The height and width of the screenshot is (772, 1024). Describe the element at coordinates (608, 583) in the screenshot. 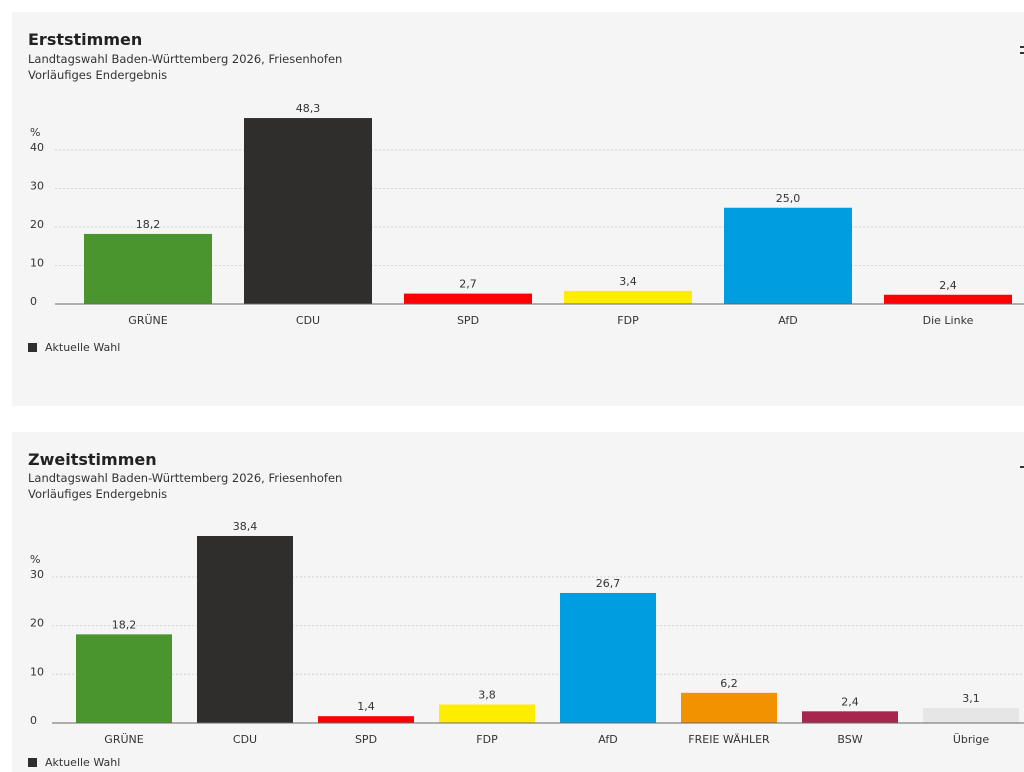

I see `data-label: 26,7` at that location.